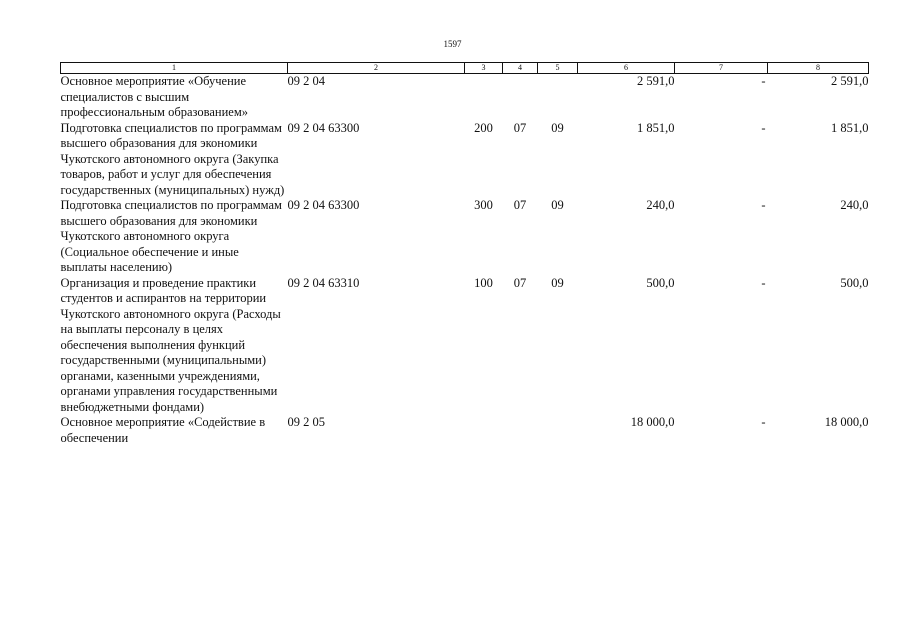  I want to click on row-code: 09 2 04 63310, so click(323, 282).